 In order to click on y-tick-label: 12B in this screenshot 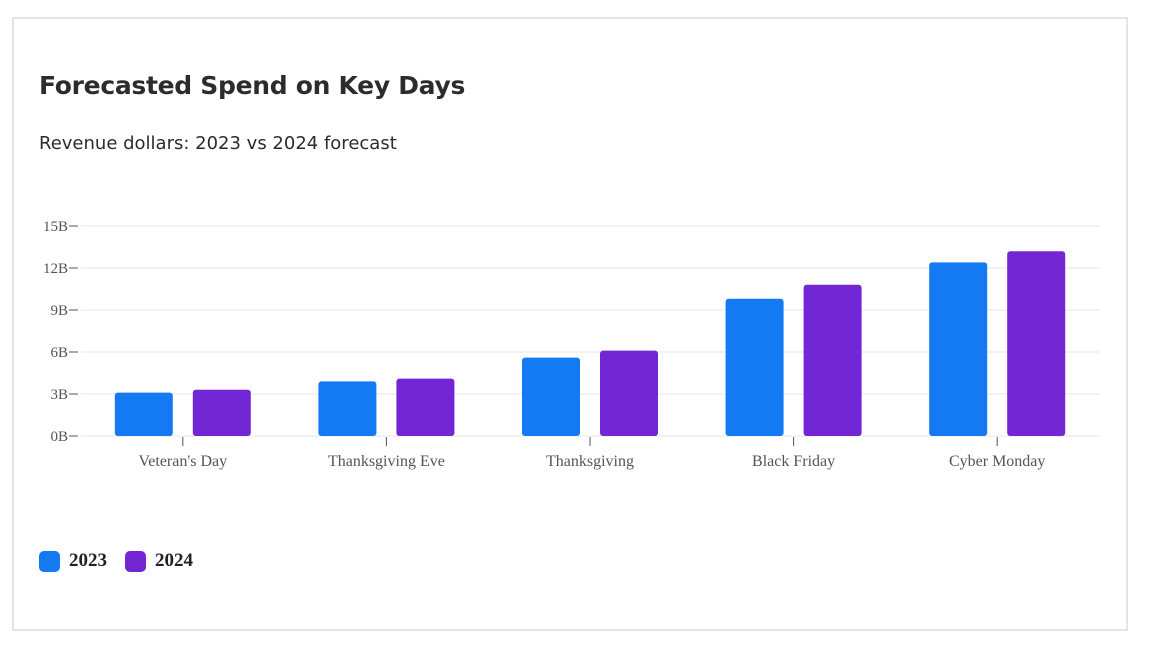, I will do `click(55, 269)`.